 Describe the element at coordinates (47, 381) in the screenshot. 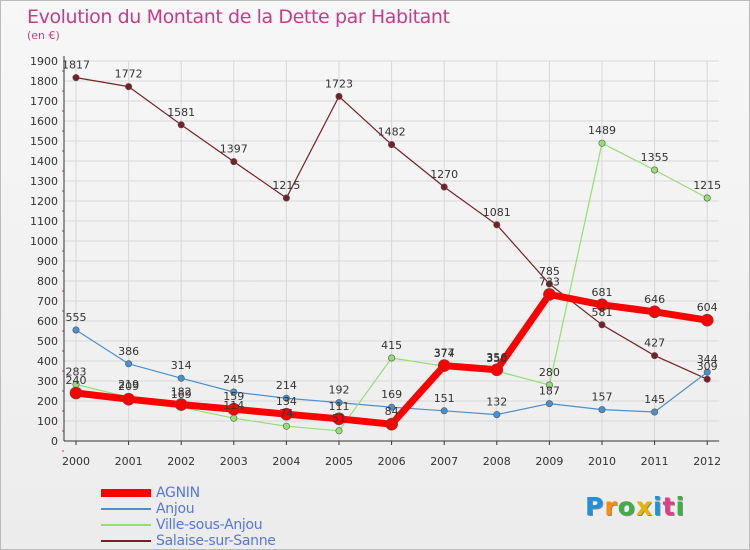

I see `y-tick-label: 300` at that location.